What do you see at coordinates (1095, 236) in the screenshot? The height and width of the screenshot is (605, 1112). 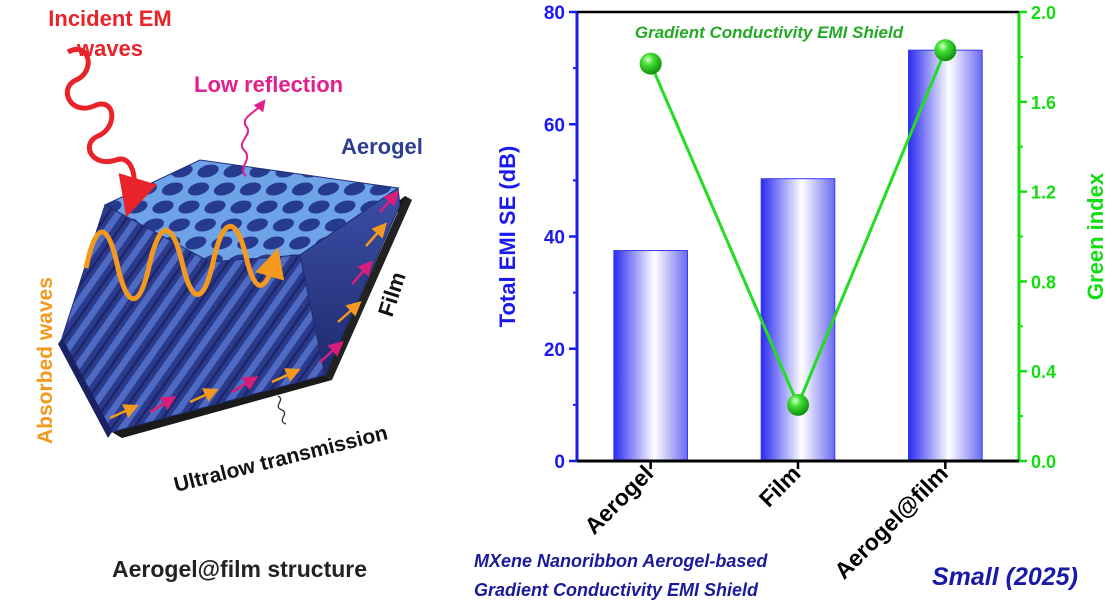 I see `right-axis-label: Green index` at bounding box center [1095, 236].